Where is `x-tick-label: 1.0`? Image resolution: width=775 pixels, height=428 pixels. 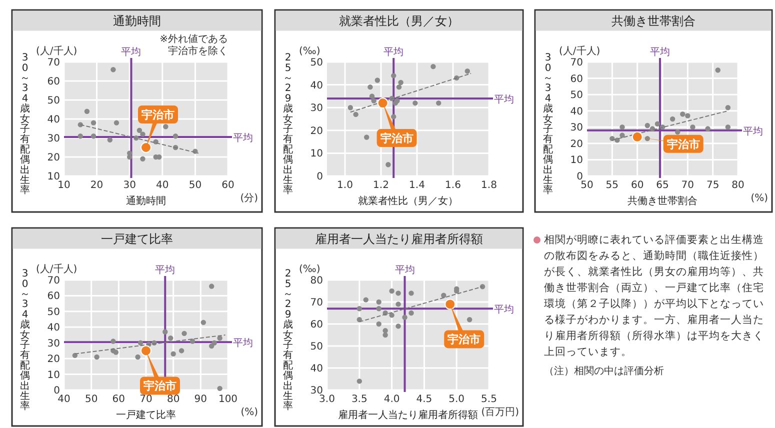 x-tick-label: 1.0 is located at coordinates (345, 185).